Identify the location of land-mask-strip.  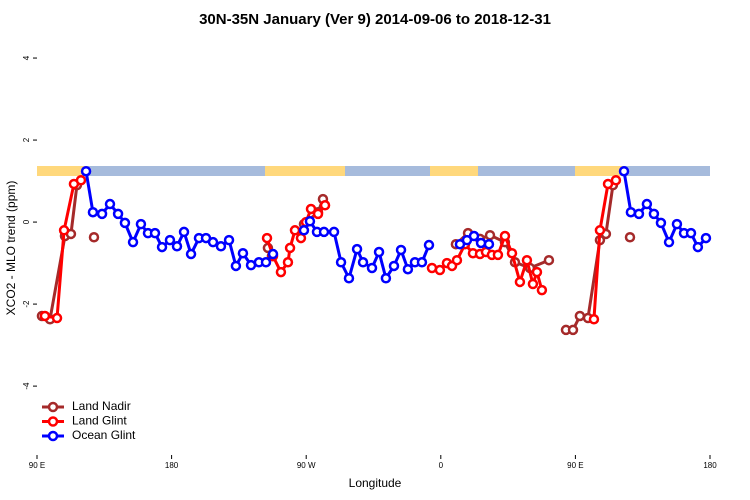
(373, 171).